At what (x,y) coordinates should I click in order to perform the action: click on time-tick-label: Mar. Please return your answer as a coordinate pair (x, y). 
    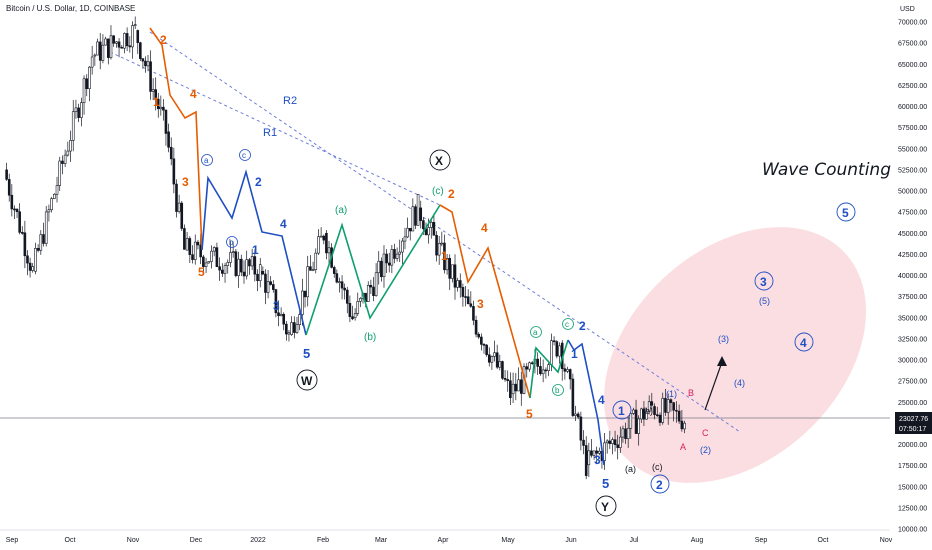
    Looking at the image, I should click on (381, 540).